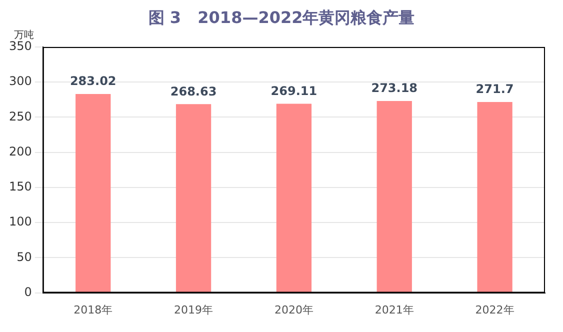  What do you see at coordinates (20, 116) in the screenshot?
I see `y-tick-label: 250` at bounding box center [20, 116].